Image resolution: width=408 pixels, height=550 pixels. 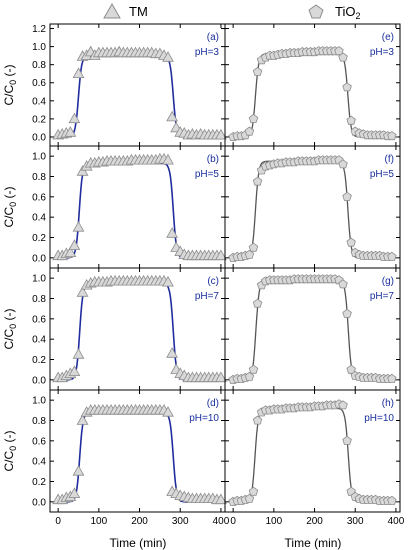 What do you see at coordinates (388, 281) in the screenshot?
I see `panel-letter: (g)` at bounding box center [388, 281].